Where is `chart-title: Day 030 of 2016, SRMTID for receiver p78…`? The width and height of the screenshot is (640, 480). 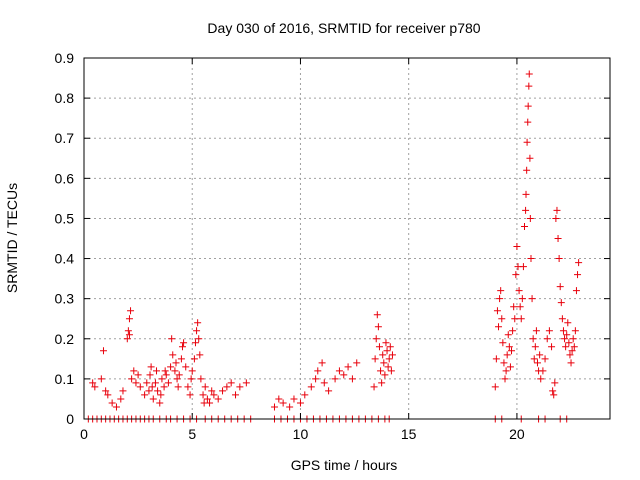 chart-title: Day 030 of 2016, SRMTID for receiver p78… is located at coordinates (343, 28).